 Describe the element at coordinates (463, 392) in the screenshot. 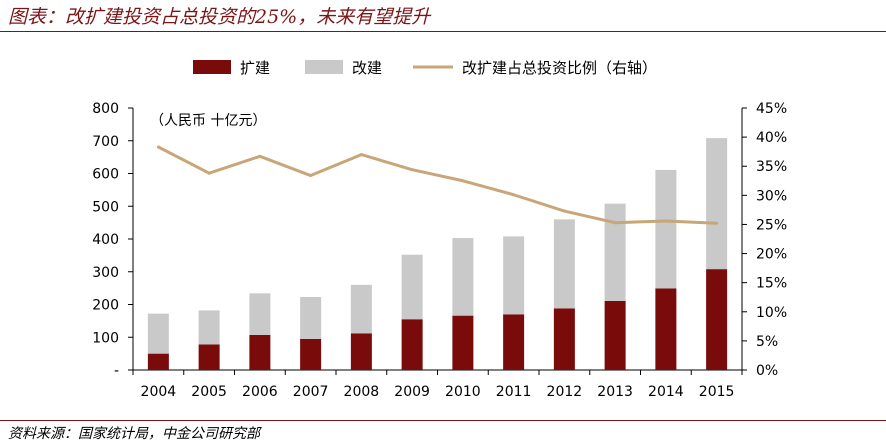

I see `x-axis-tick-label: 2010` at that location.